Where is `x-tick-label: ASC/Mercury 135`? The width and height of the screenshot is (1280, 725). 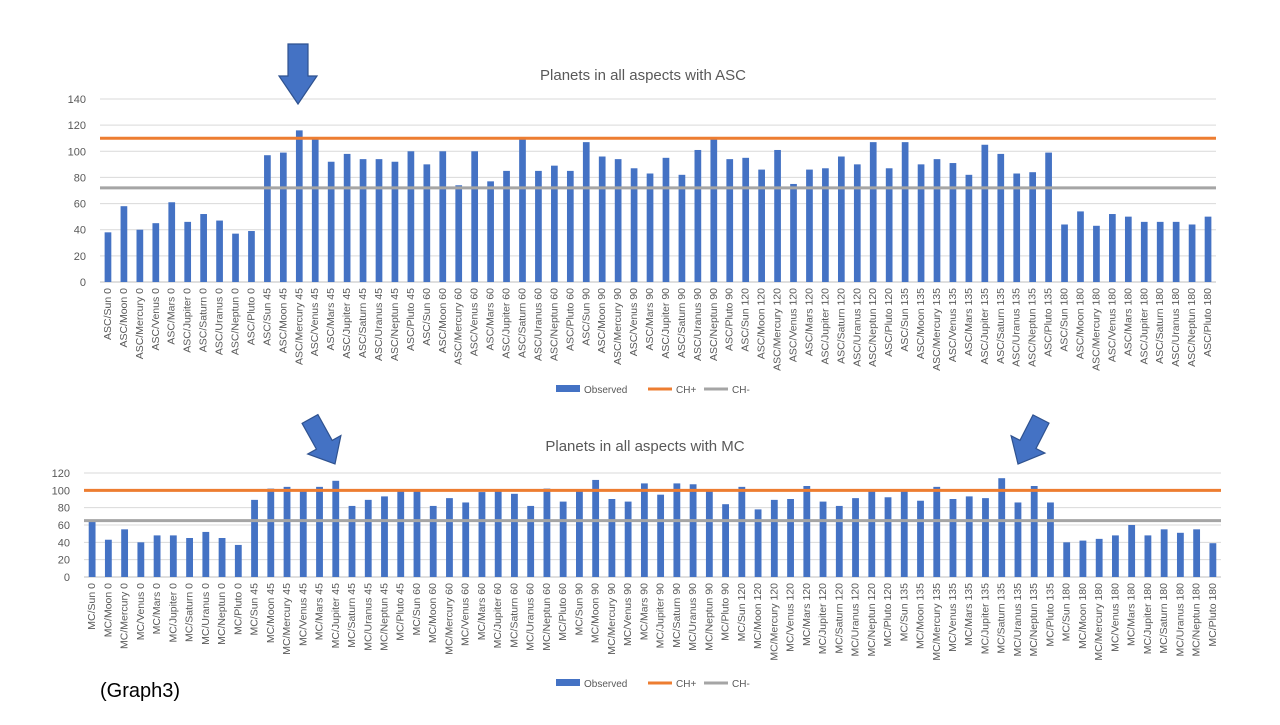
x-tick-label: ASC/Mercury 135 is located at coordinates (937, 329).